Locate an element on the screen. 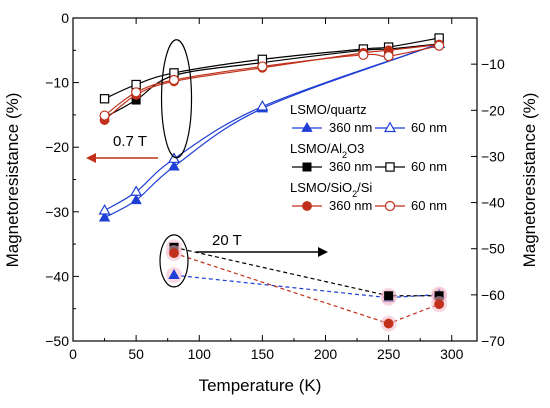 The image size is (550, 408). y-tick-label-right: −30 is located at coordinates (493, 156).